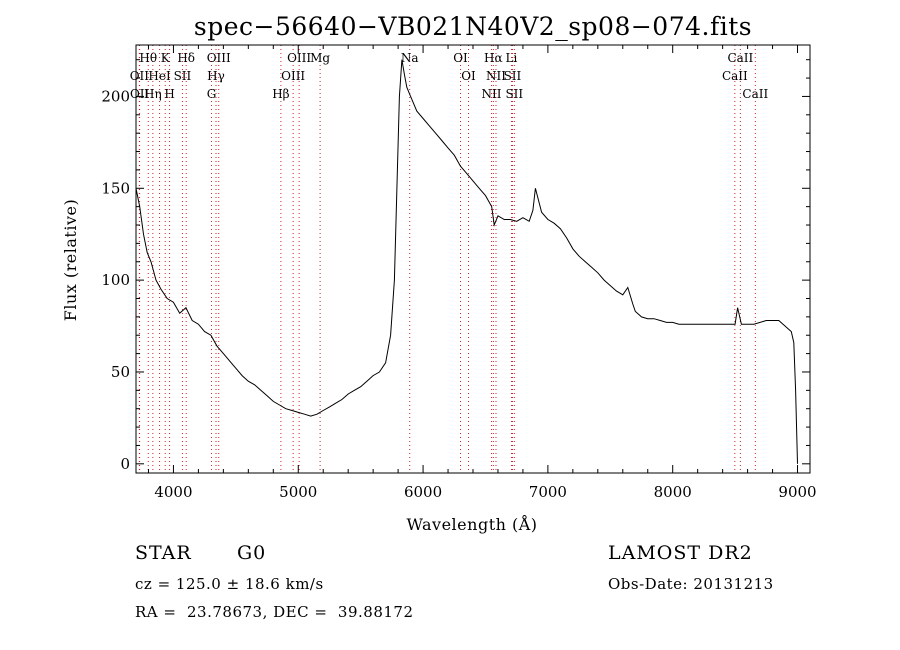 The image size is (900, 650). What do you see at coordinates (797, 492) in the screenshot?
I see `x-tick-label: 9000` at bounding box center [797, 492].